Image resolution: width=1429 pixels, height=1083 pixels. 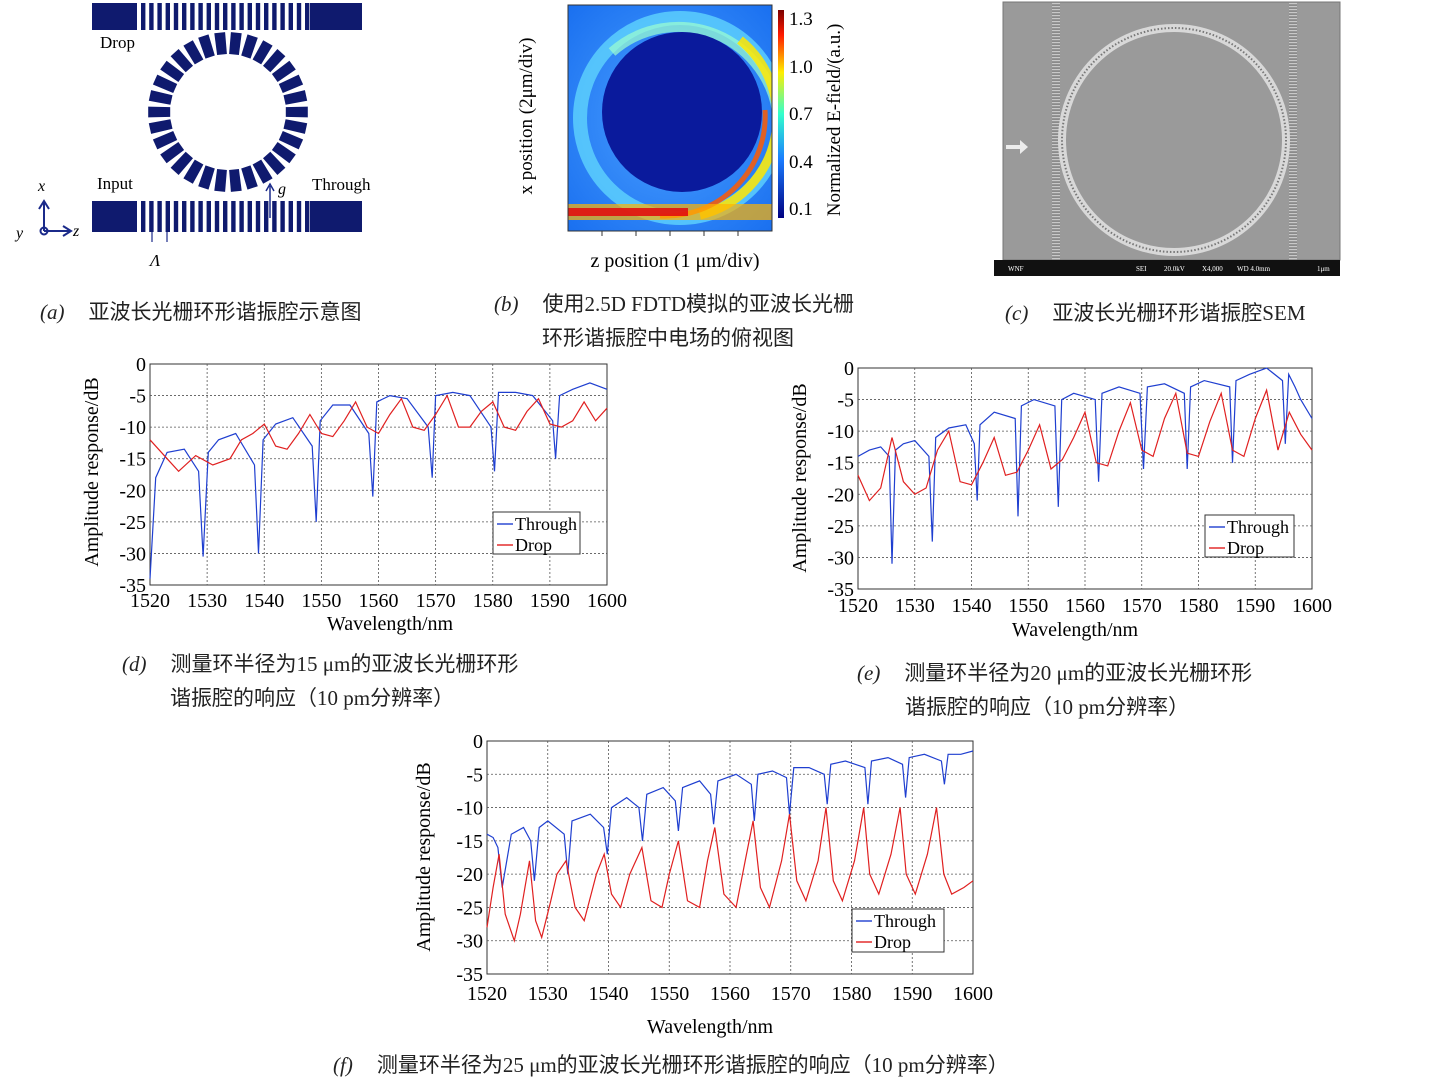 What do you see at coordinates (227, 117) in the screenshot?
I see `grating-structure` at bounding box center [227, 117].